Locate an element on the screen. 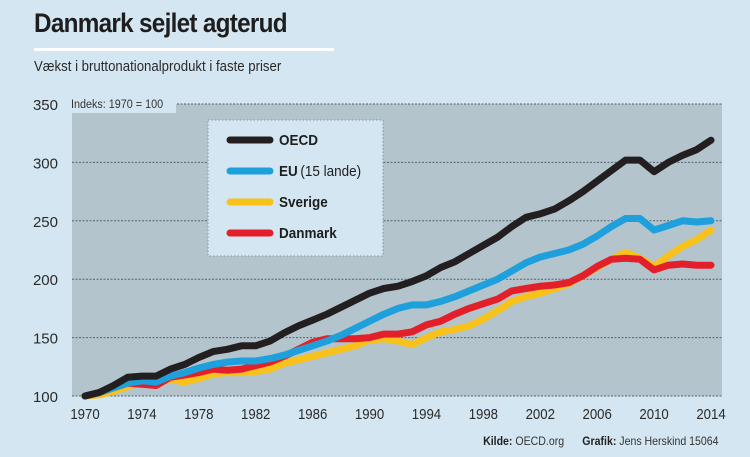 This screenshot has height=457, width=750. x-tick-label: 1978 is located at coordinates (198, 413).